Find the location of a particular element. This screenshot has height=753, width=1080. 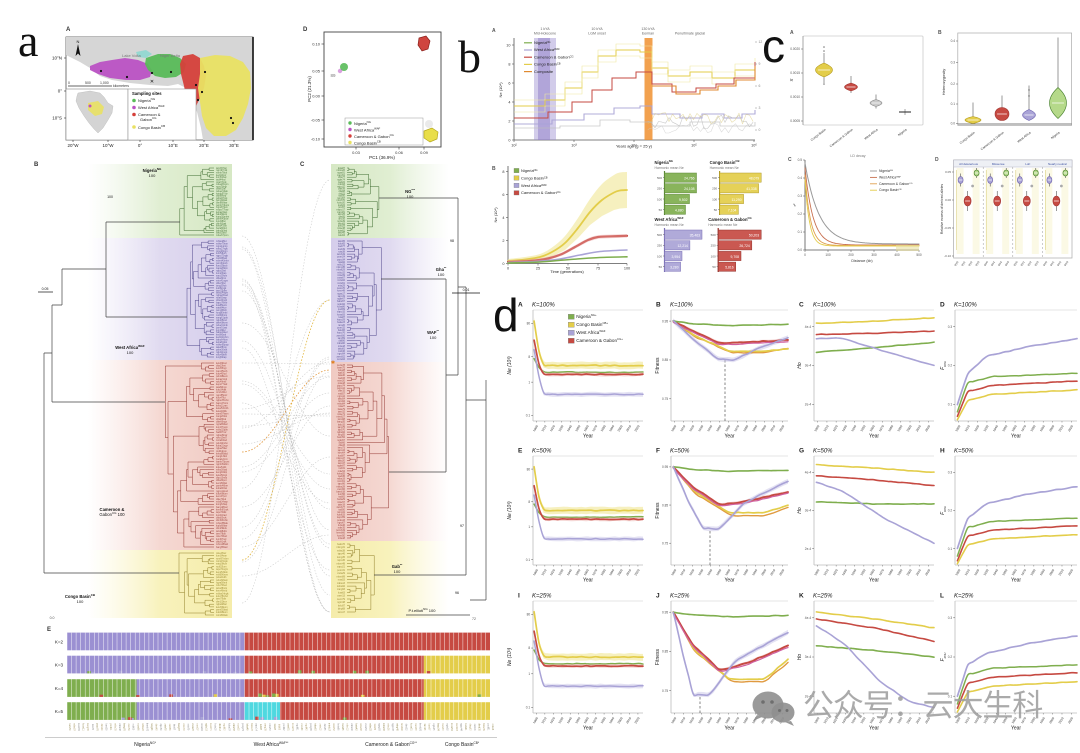

svg-text: tami32 is located at coordinates (342, 411).